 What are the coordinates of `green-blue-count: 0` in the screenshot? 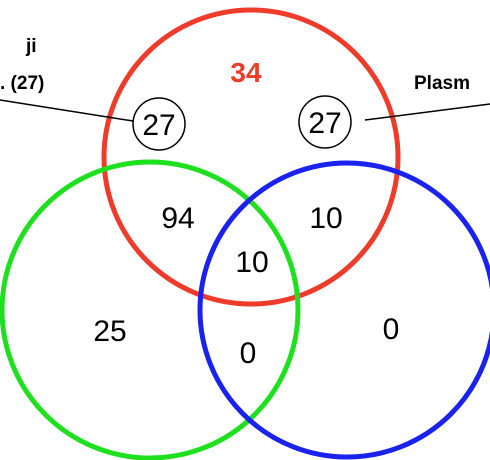 It's located at (248, 353).